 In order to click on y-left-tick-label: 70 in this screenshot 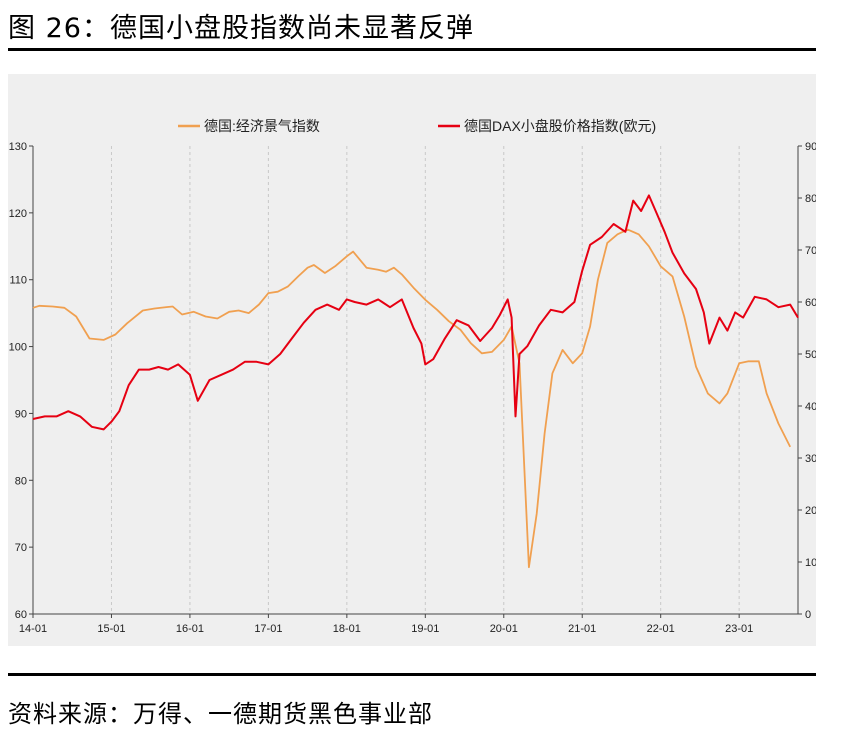, I will do `click(21, 548)`.